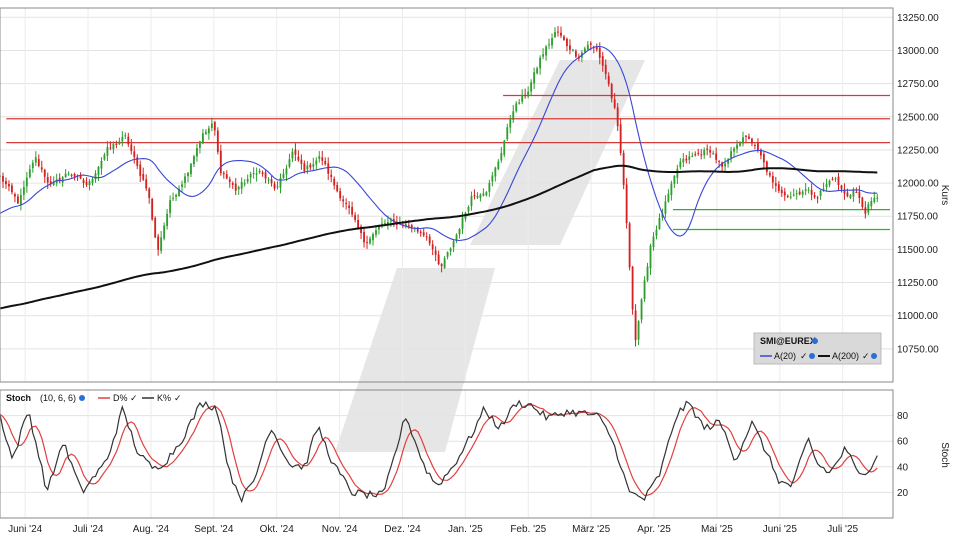 Image resolution: width=960 pixels, height=540 pixels. What do you see at coordinates (654, 529) in the screenshot?
I see `x-tick-label: Apr. '25` at bounding box center [654, 529].